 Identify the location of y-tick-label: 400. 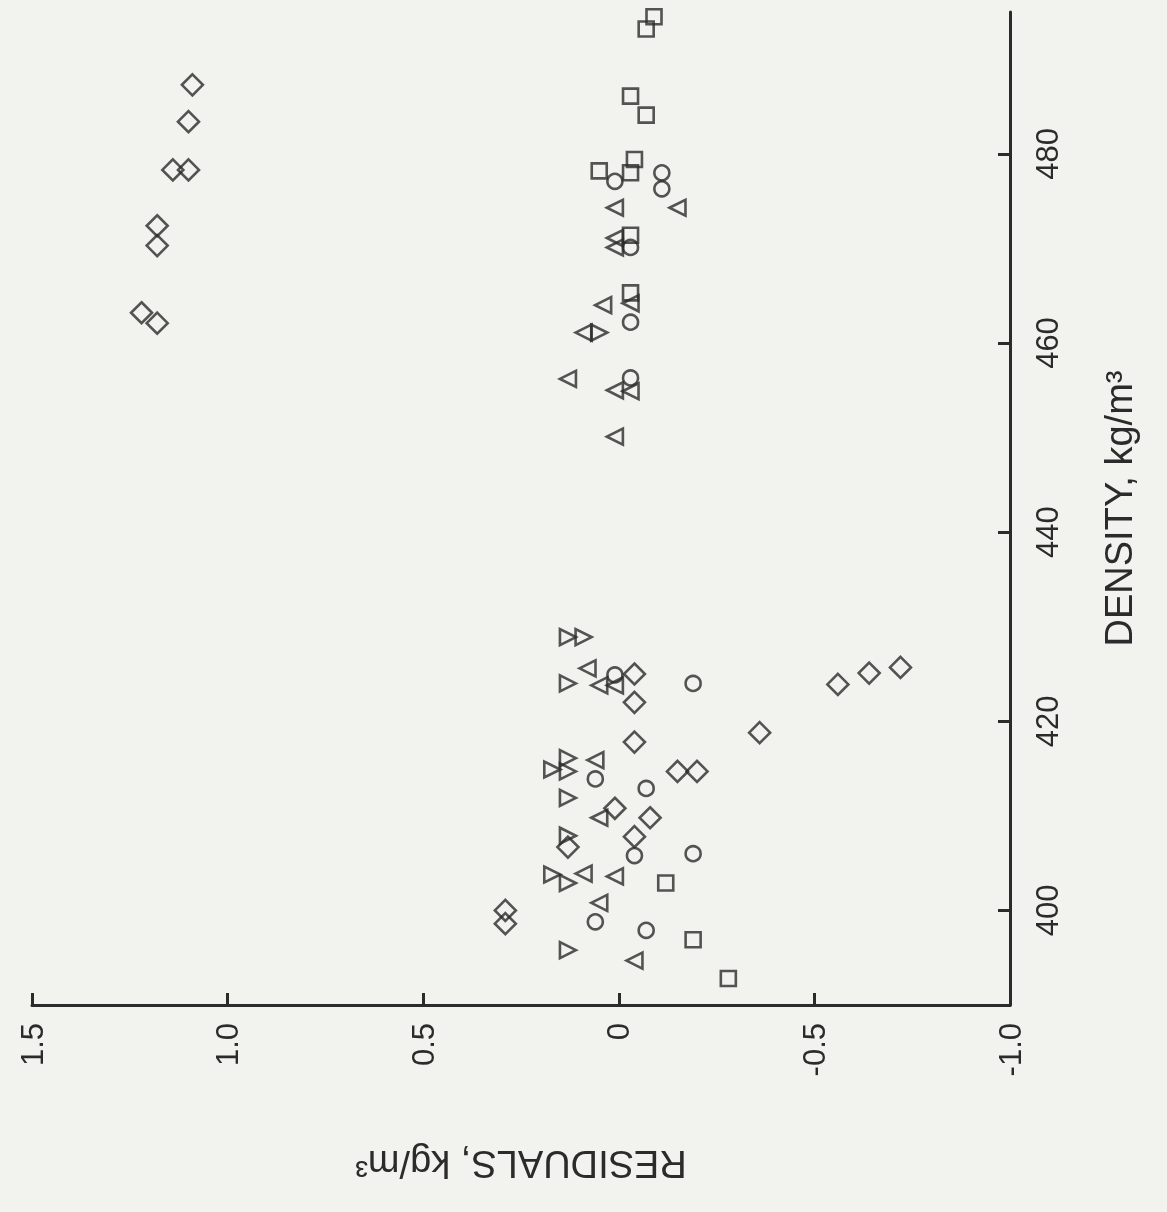
(1047, 910).